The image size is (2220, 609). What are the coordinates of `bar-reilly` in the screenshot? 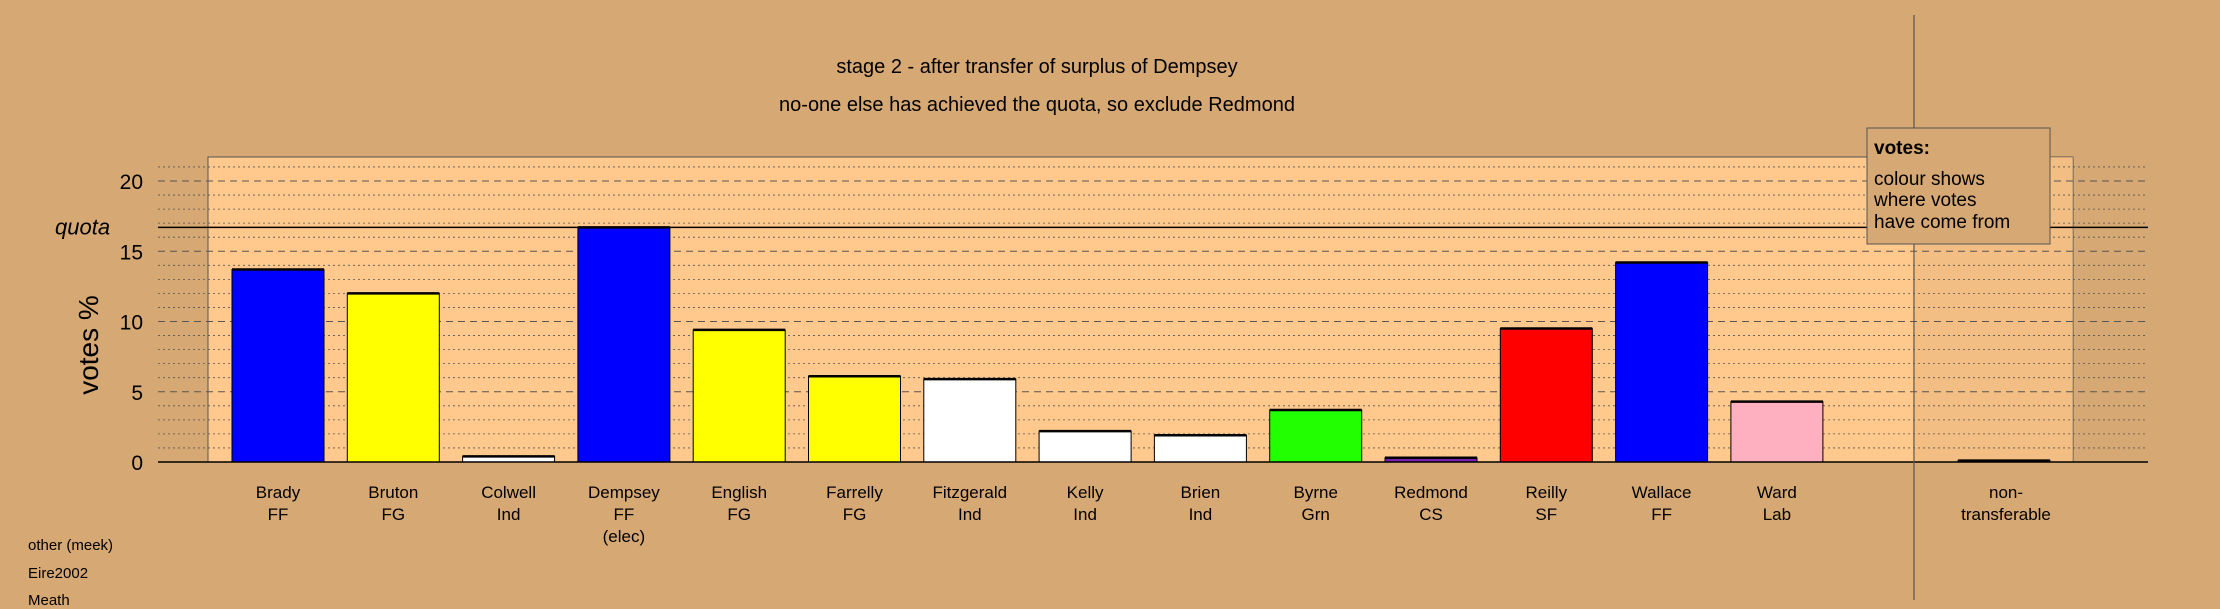 It's located at (1546, 395).